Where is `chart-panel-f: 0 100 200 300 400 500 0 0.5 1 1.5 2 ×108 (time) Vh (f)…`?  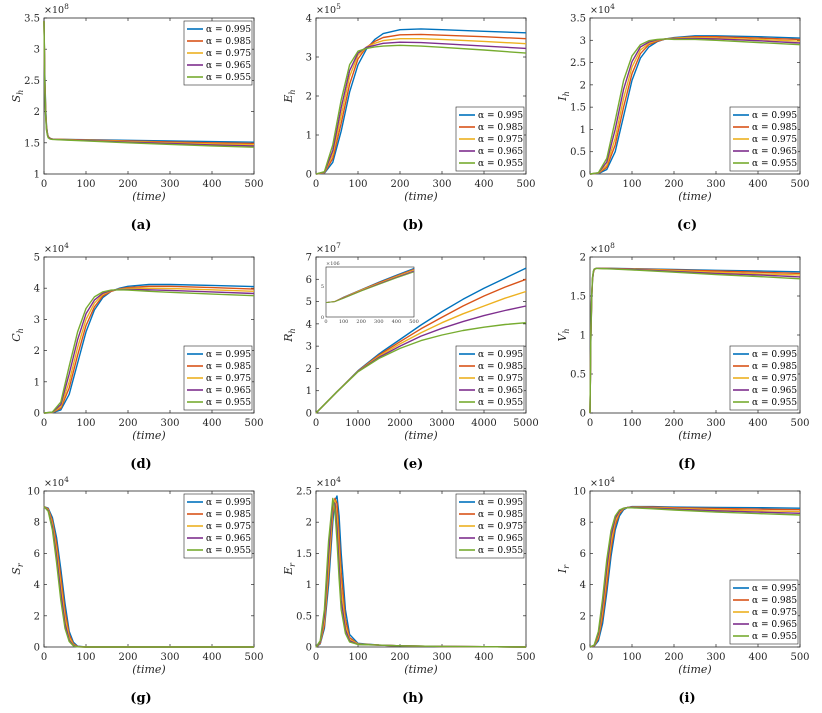
chart-panel-f: 0 100 200 300 400 500 0 0.5 1 1.5 2 ×108 (time) Vh (f)… is located at coordinates (683, 356).